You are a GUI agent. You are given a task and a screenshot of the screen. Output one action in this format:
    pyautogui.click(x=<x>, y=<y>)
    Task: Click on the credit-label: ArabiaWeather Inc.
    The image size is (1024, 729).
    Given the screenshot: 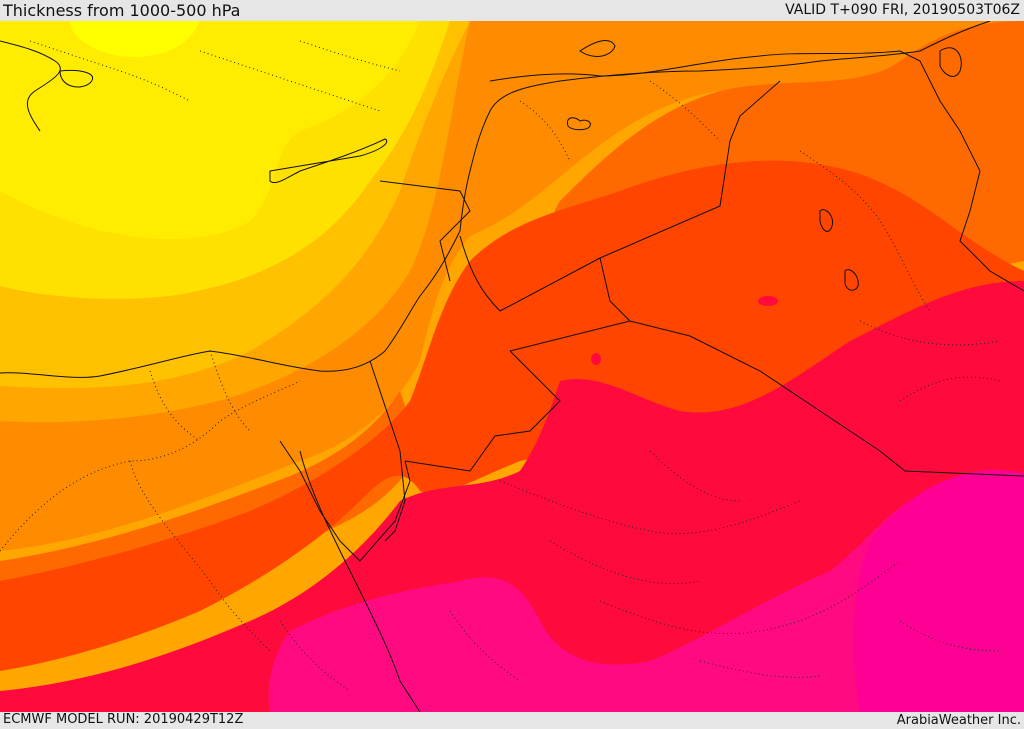 What is the action you would take?
    pyautogui.click(x=958, y=720)
    